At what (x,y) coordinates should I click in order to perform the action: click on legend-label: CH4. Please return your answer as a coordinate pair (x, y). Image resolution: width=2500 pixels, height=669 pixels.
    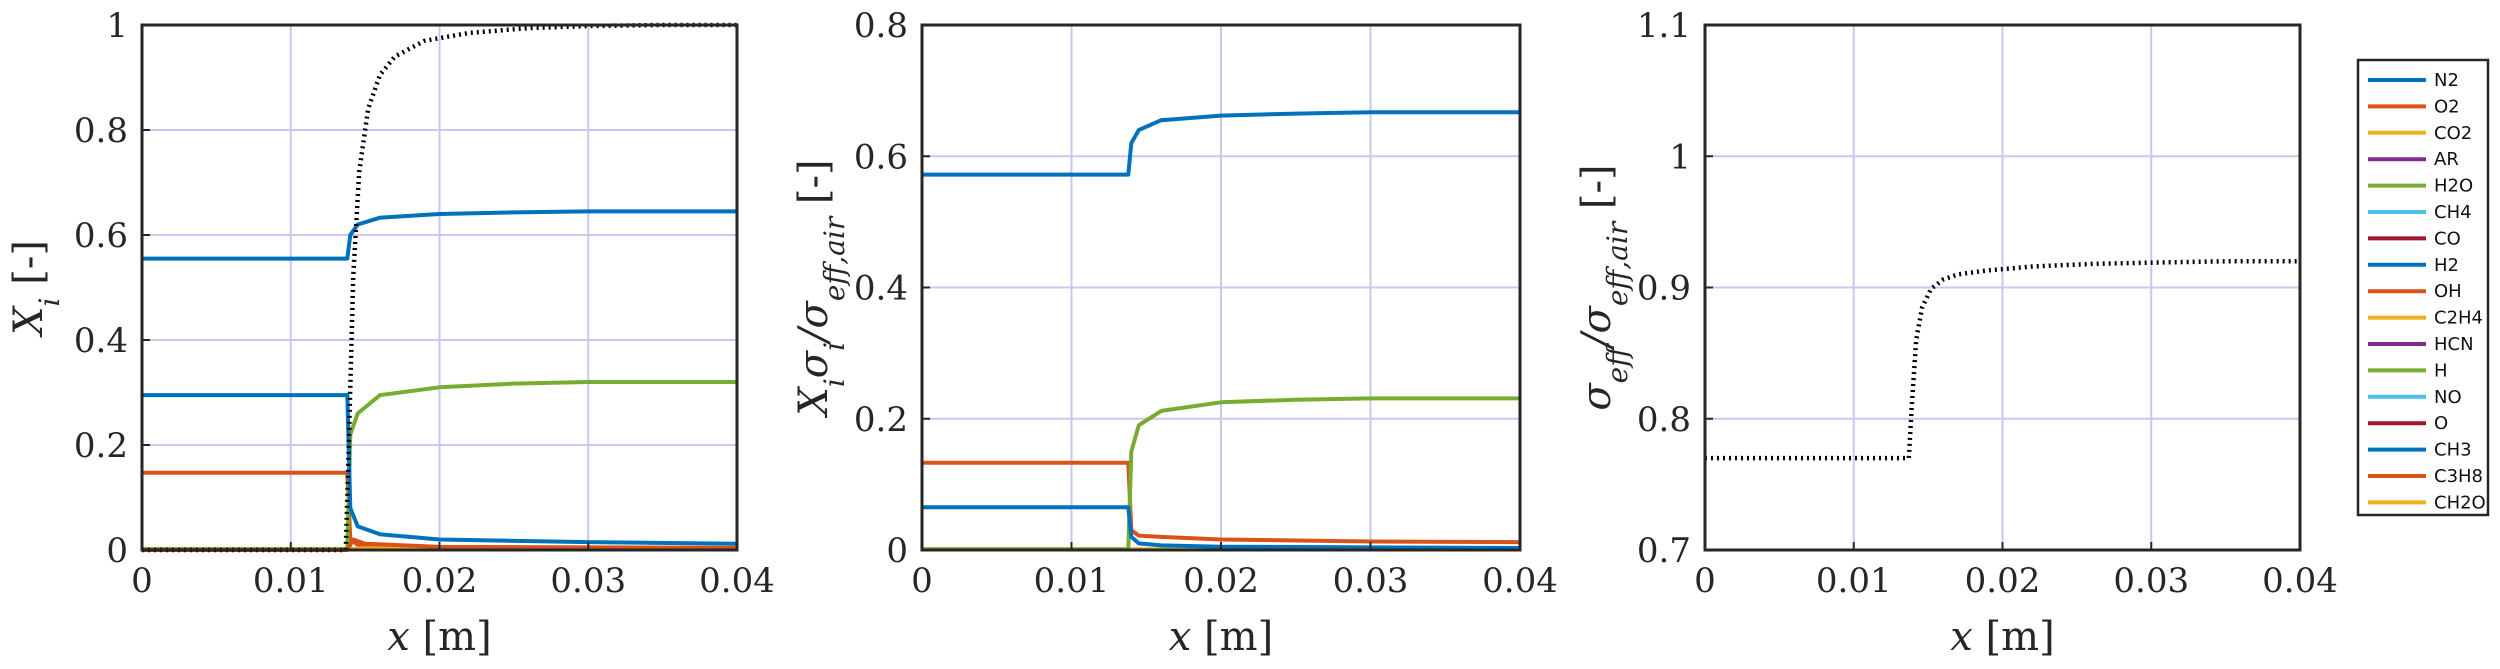
    Looking at the image, I should click on (2453, 212).